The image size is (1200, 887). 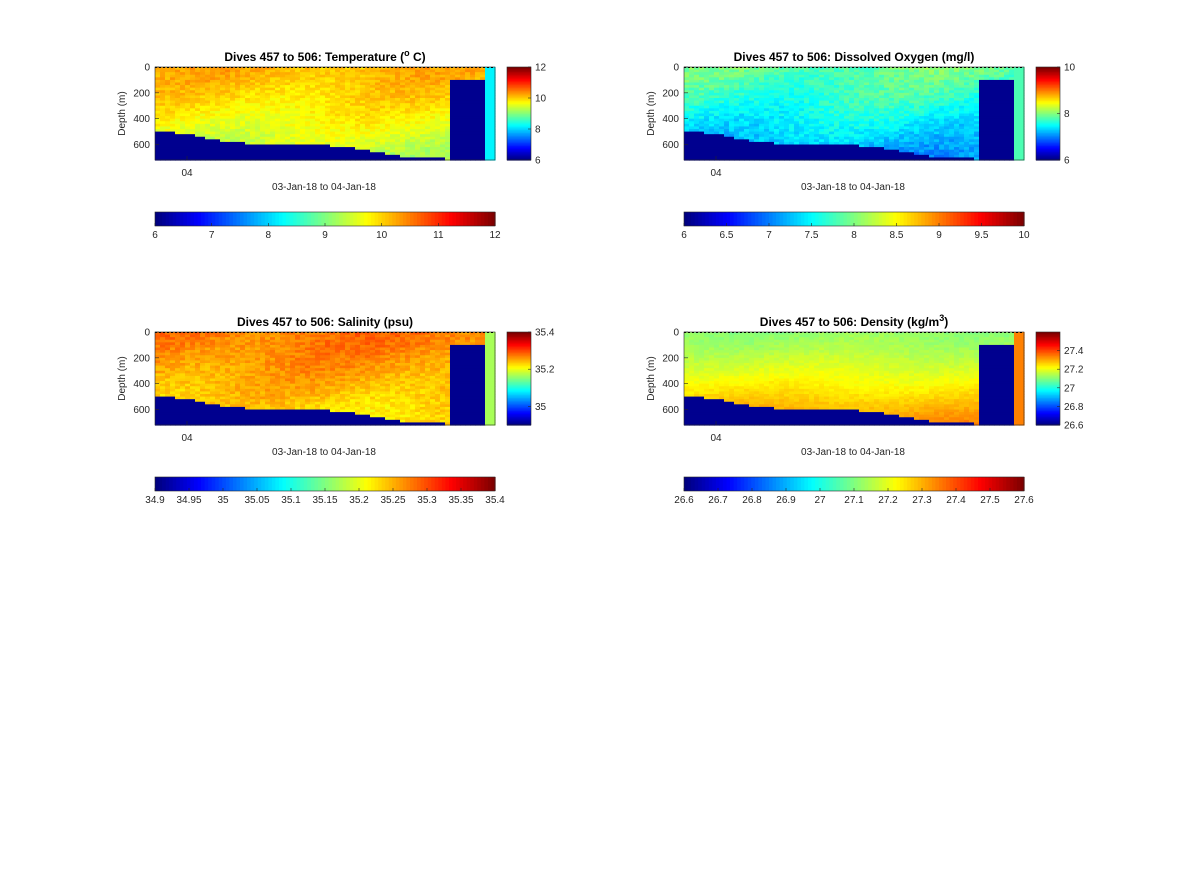 I want to click on bottom-colorbar-tick-label: 9, so click(x=325, y=235).